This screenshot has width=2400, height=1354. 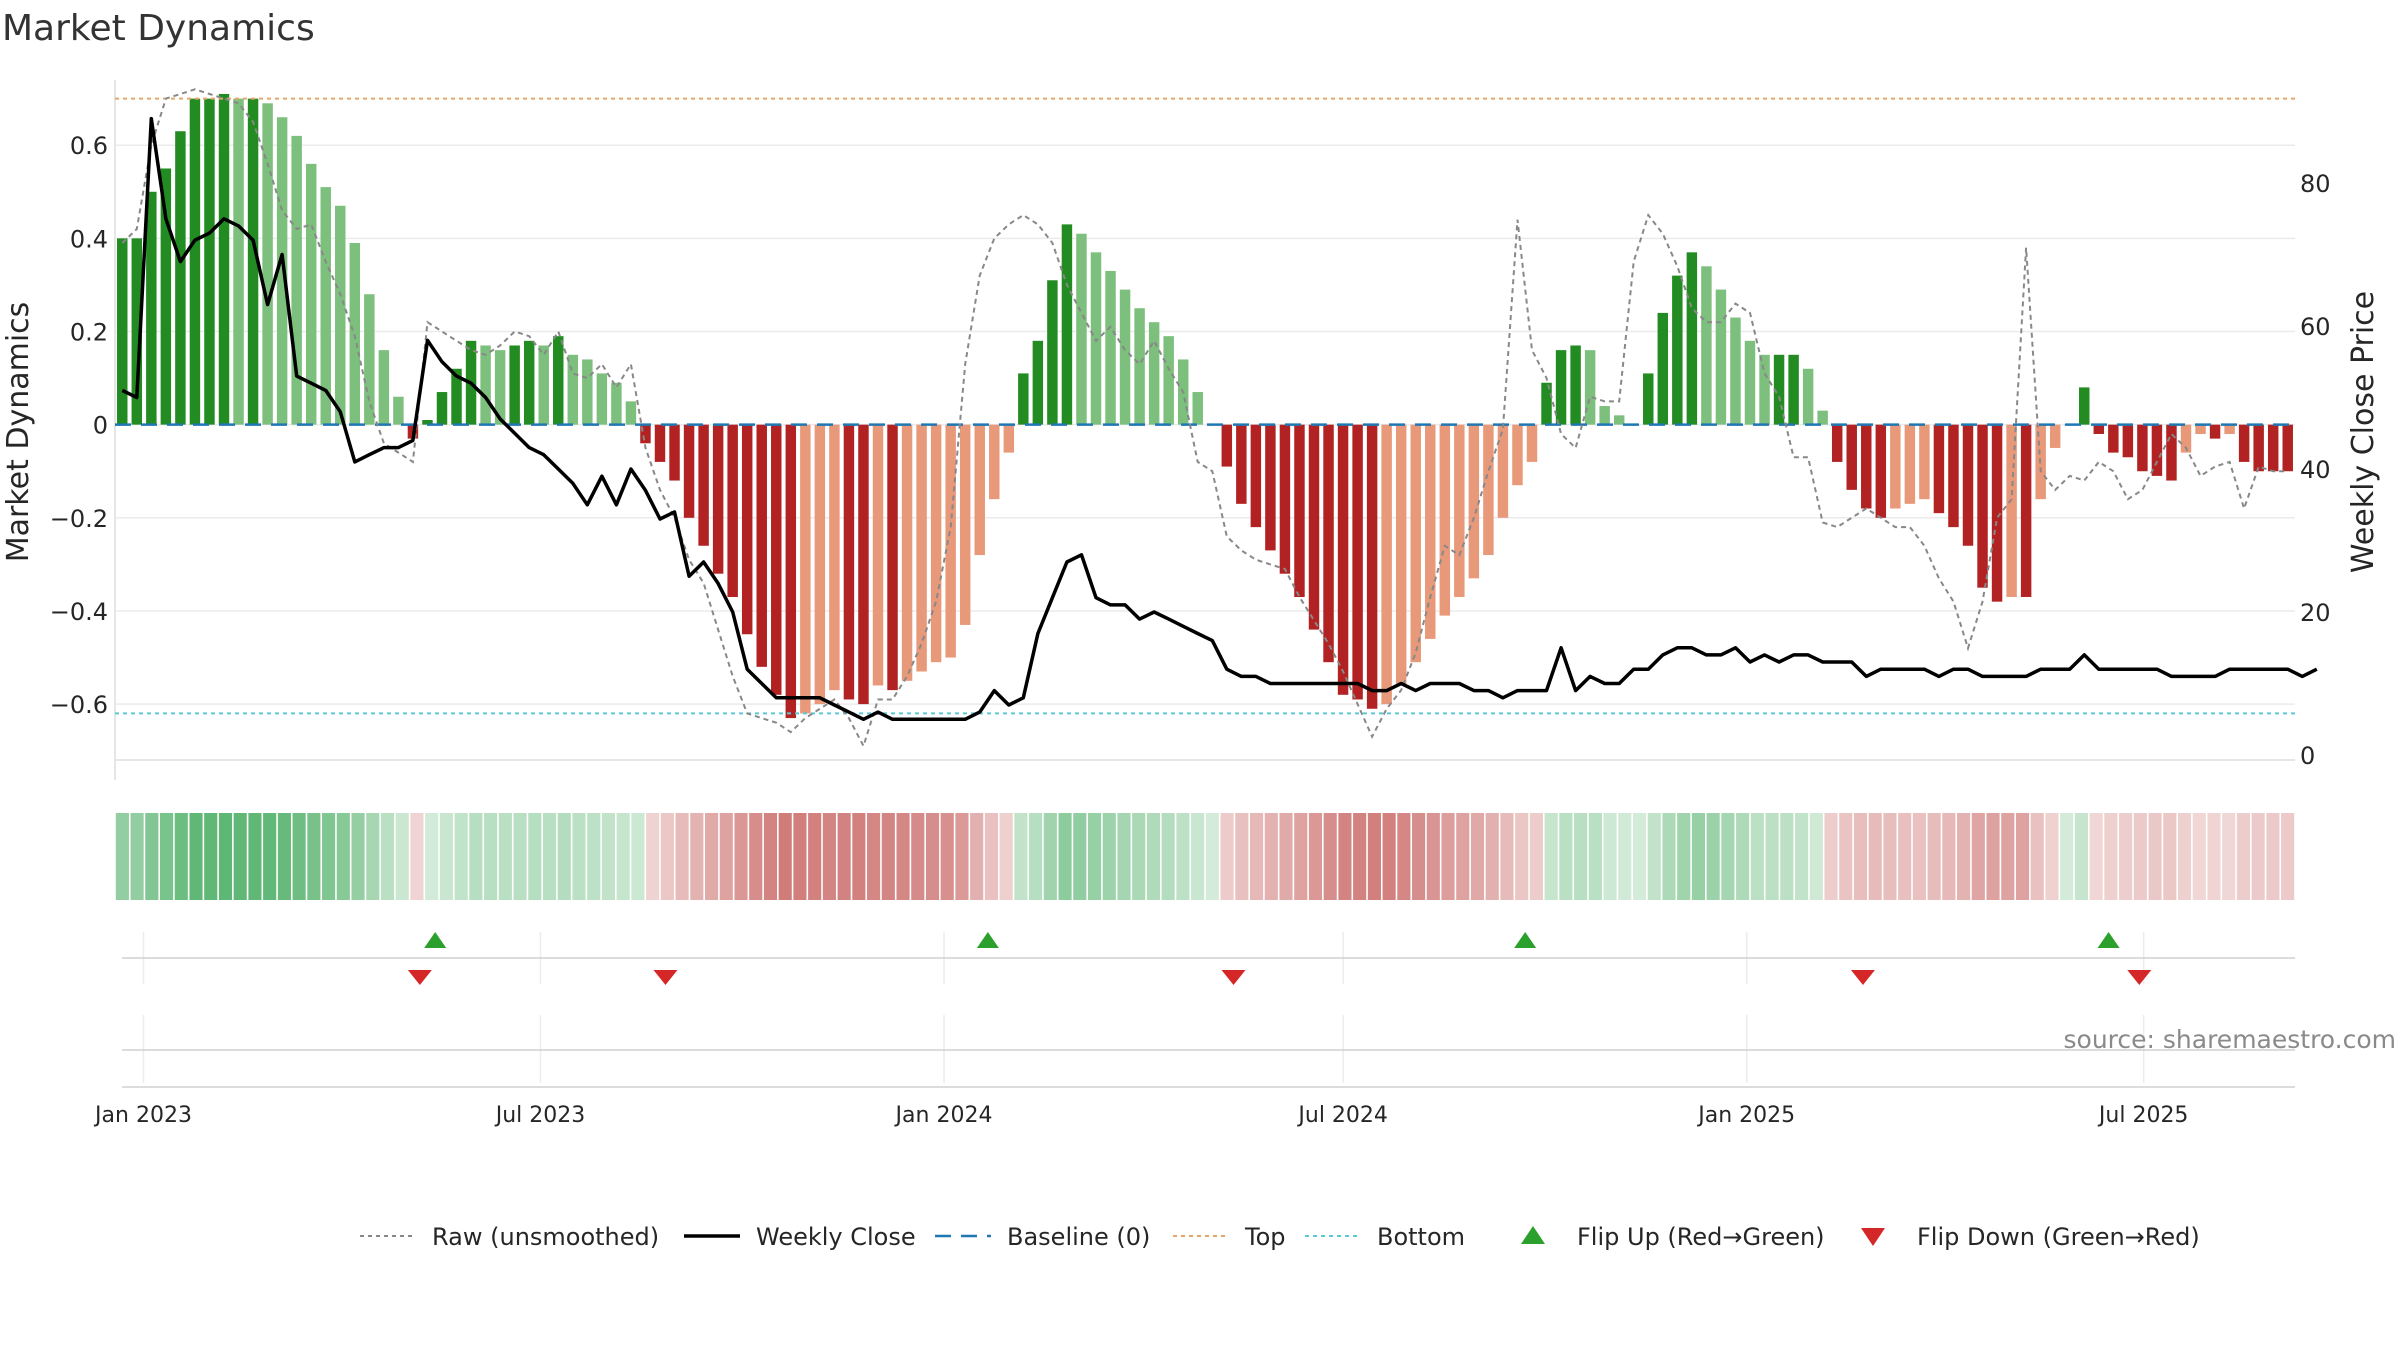 What do you see at coordinates (545, 1237) in the screenshot?
I see `legend-label: Raw (unsmoothed)` at bounding box center [545, 1237].